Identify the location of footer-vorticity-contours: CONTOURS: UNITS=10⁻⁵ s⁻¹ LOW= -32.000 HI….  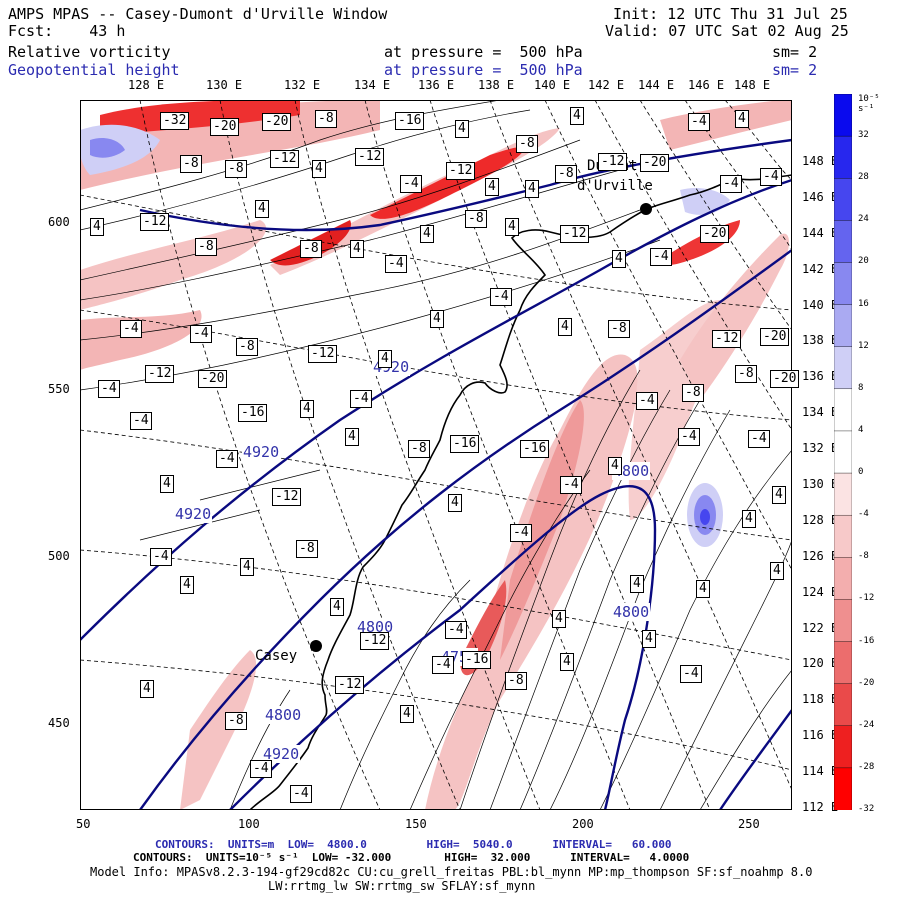
(411, 857).